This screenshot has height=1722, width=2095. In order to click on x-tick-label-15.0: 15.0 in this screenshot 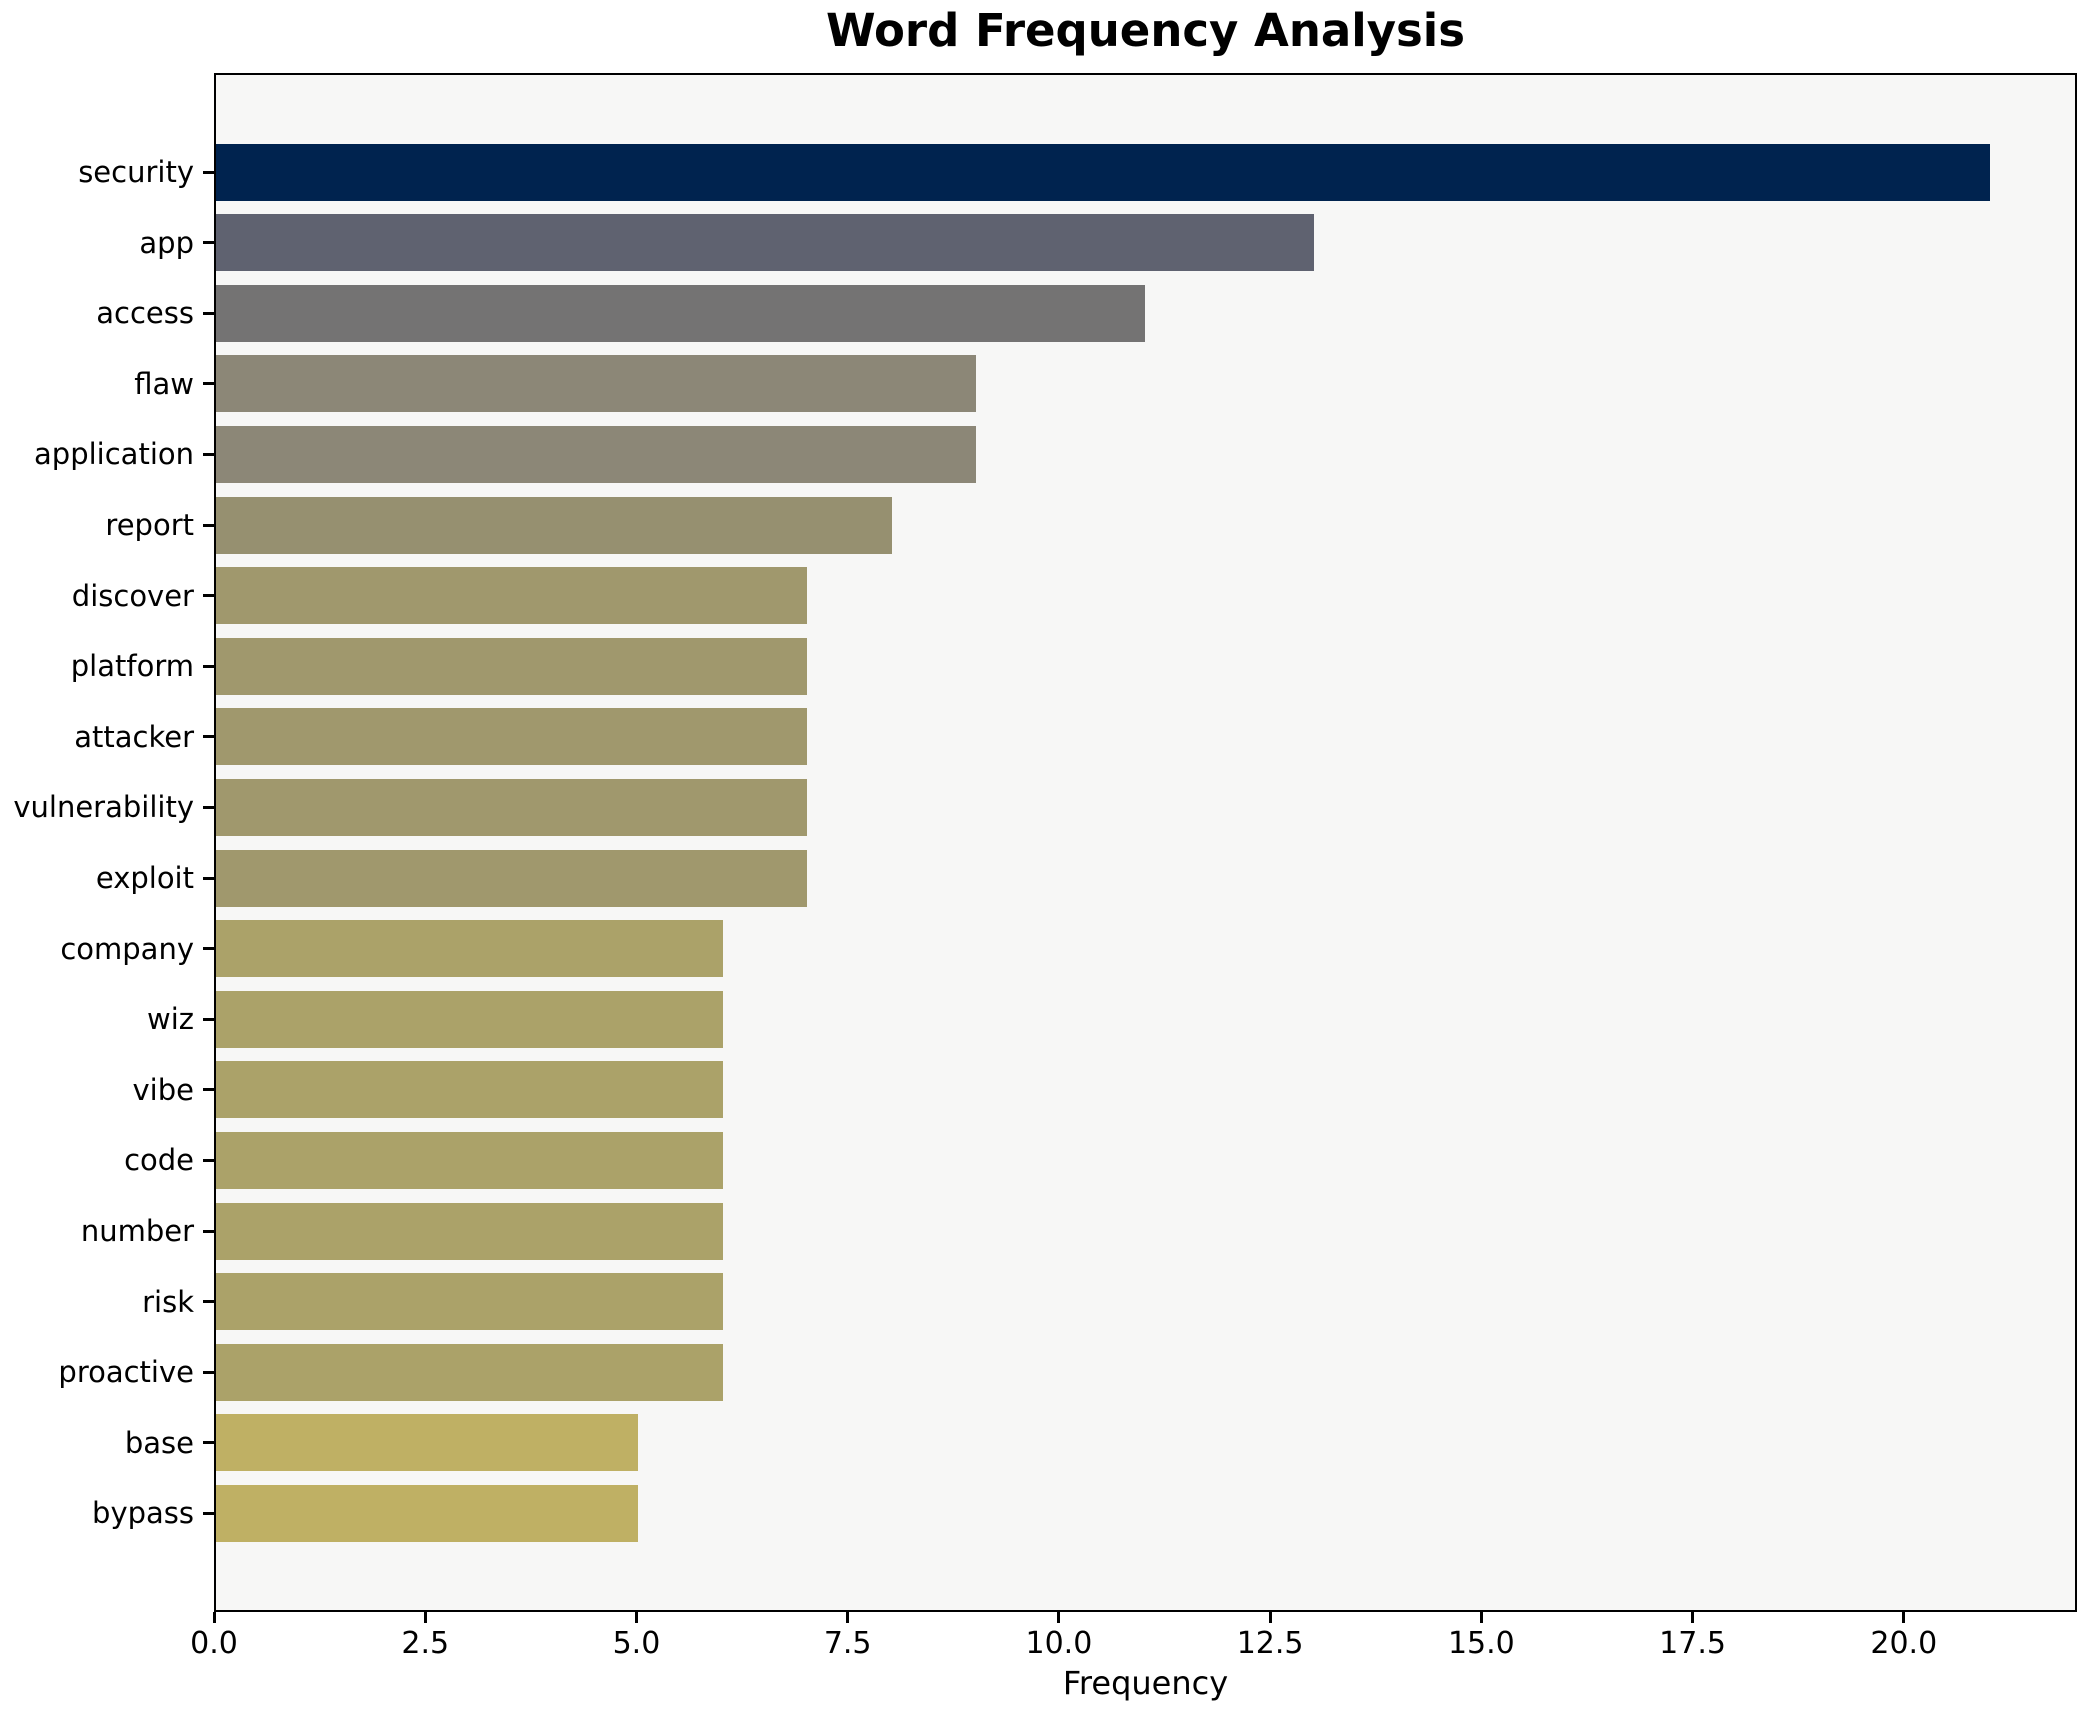, I will do `click(1481, 1643)`.